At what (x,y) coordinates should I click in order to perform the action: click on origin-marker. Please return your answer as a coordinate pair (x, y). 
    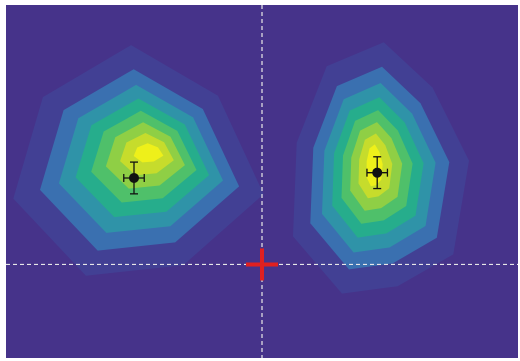
    Looking at the image, I should click on (262, 264).